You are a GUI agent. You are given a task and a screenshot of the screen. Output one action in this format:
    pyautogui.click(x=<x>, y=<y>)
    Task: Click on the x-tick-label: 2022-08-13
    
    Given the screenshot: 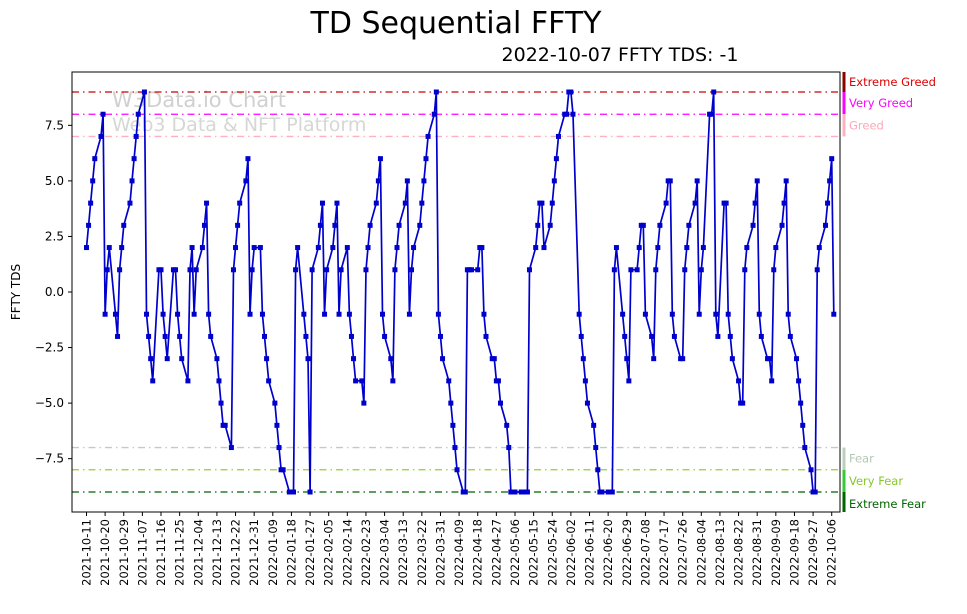 What is the action you would take?
    pyautogui.click(x=720, y=552)
    